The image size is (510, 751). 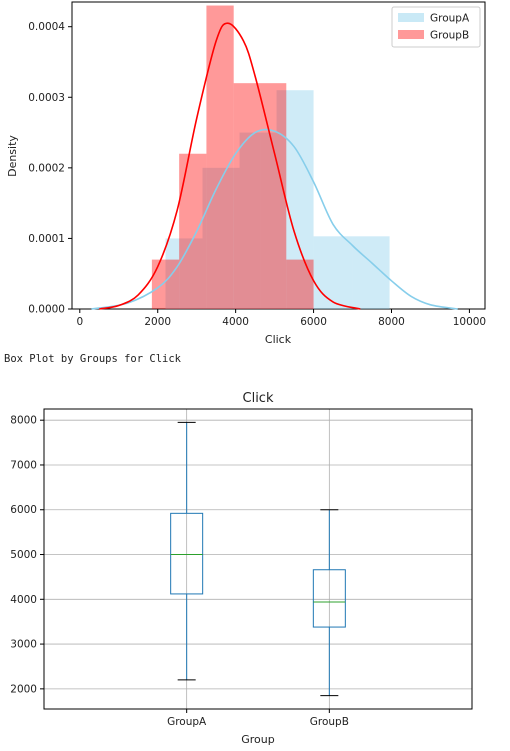 I want to click on histogram-x-axis-label: Click, so click(x=278, y=339).